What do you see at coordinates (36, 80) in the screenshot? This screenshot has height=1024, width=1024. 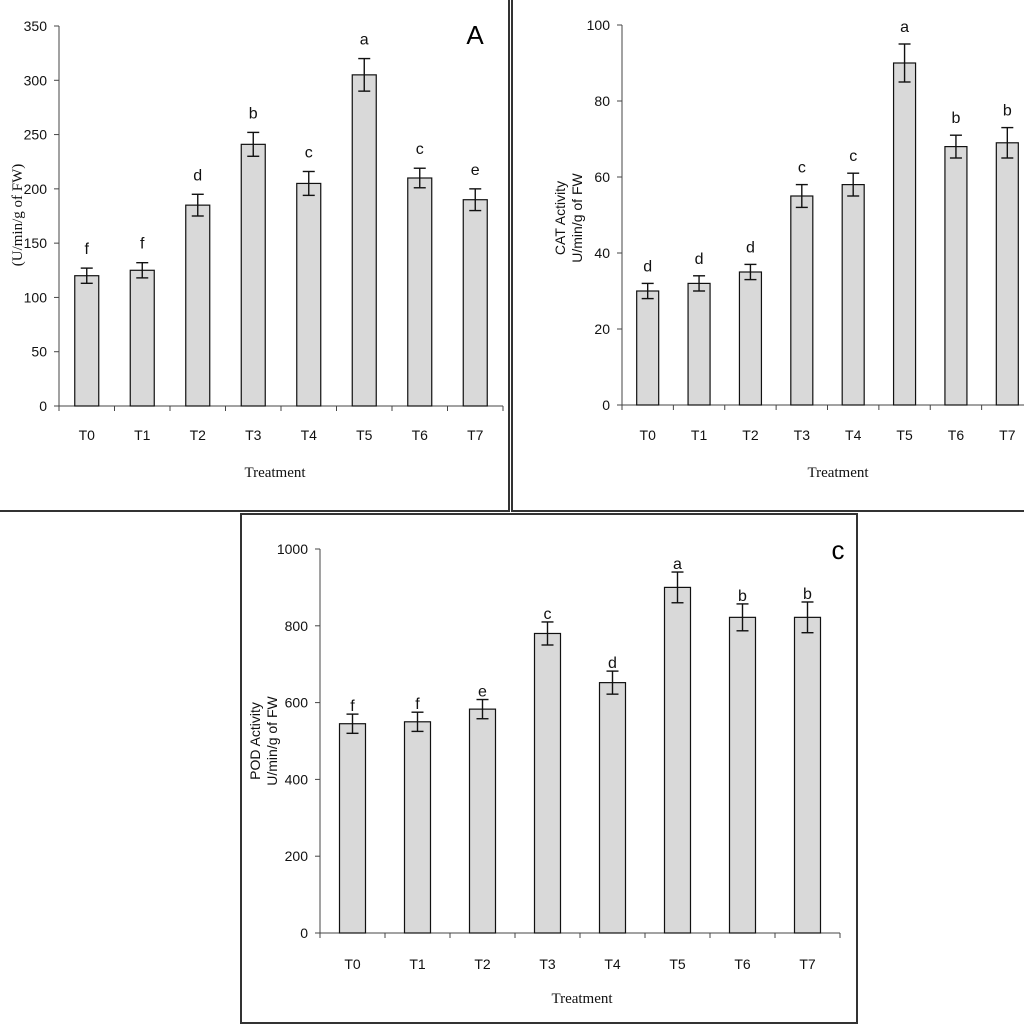 I see `y-tick-label: 300` at bounding box center [36, 80].